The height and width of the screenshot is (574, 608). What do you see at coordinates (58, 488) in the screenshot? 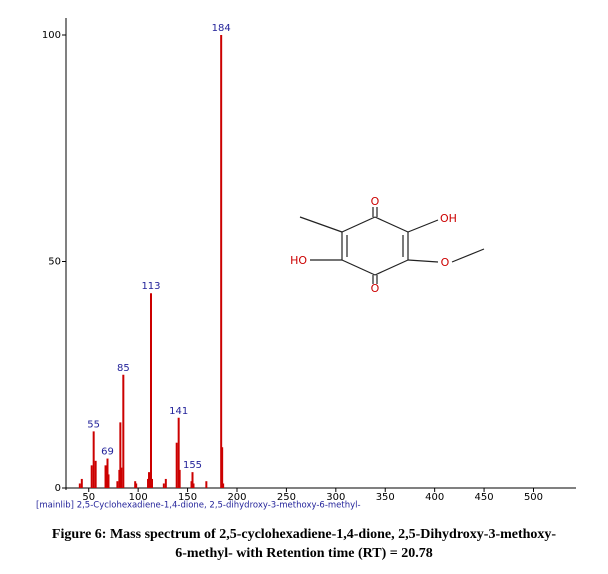
I see `y-tick-label: 0` at bounding box center [58, 488].